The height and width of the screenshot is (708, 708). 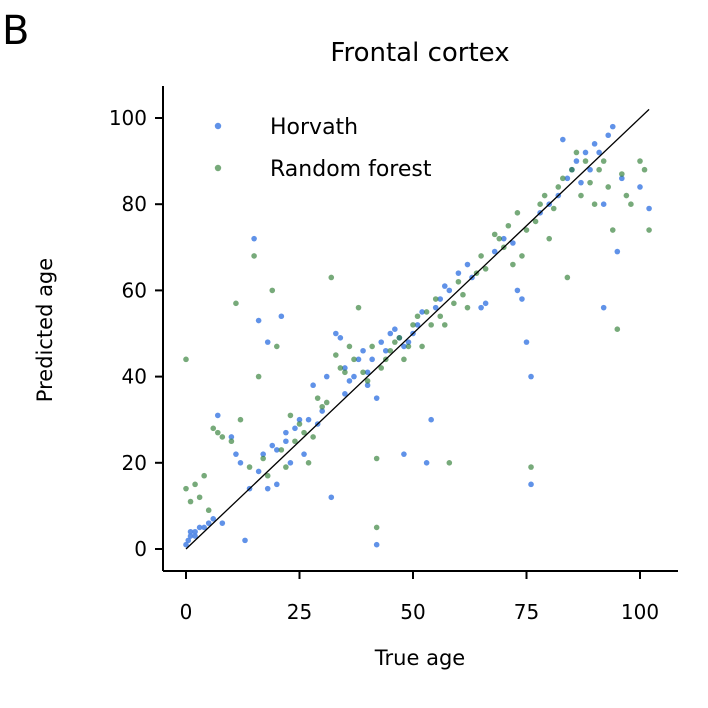 I want to click on legend-label: Horvath, so click(x=314, y=127).